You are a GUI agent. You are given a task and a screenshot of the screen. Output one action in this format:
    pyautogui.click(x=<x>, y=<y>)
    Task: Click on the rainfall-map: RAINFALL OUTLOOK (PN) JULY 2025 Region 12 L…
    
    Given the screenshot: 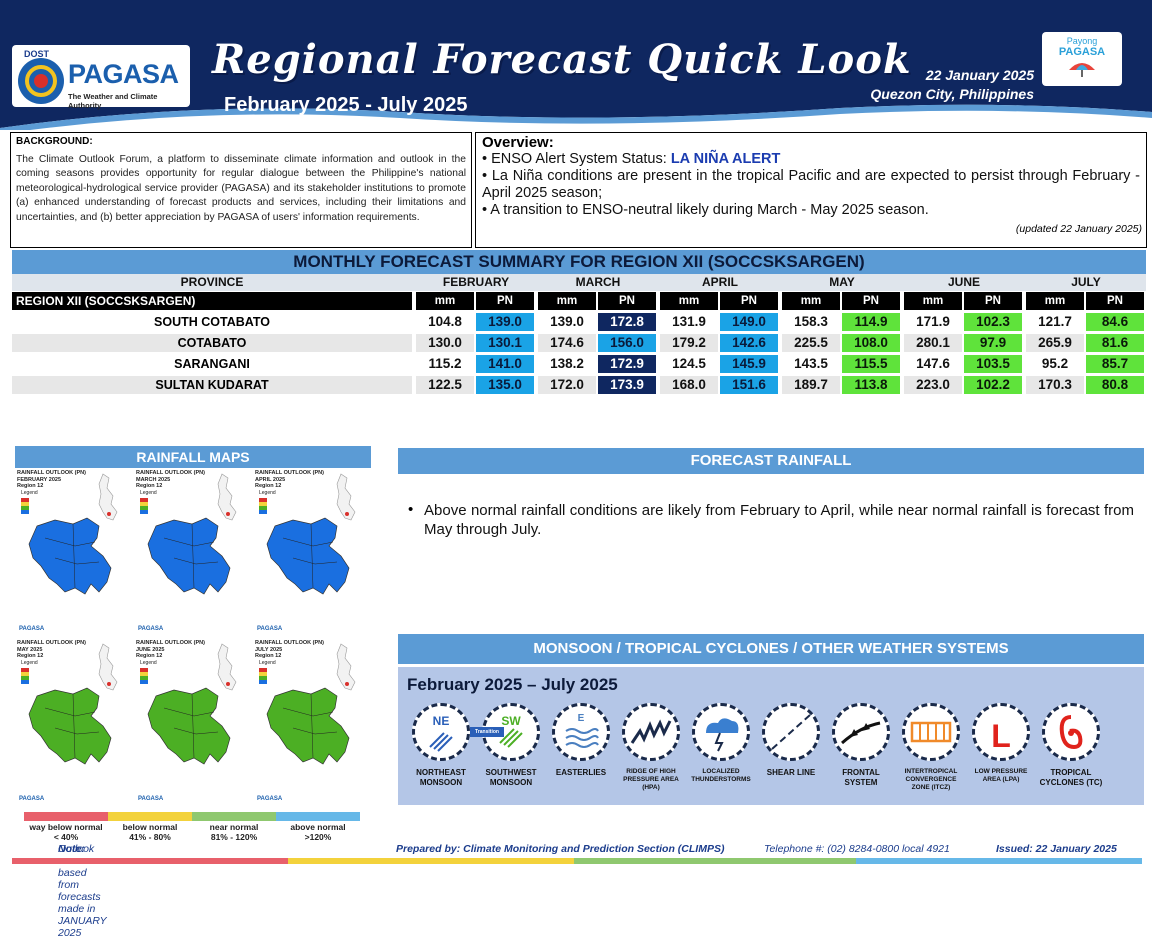 What is the action you would take?
    pyautogui.click(x=312, y=721)
    